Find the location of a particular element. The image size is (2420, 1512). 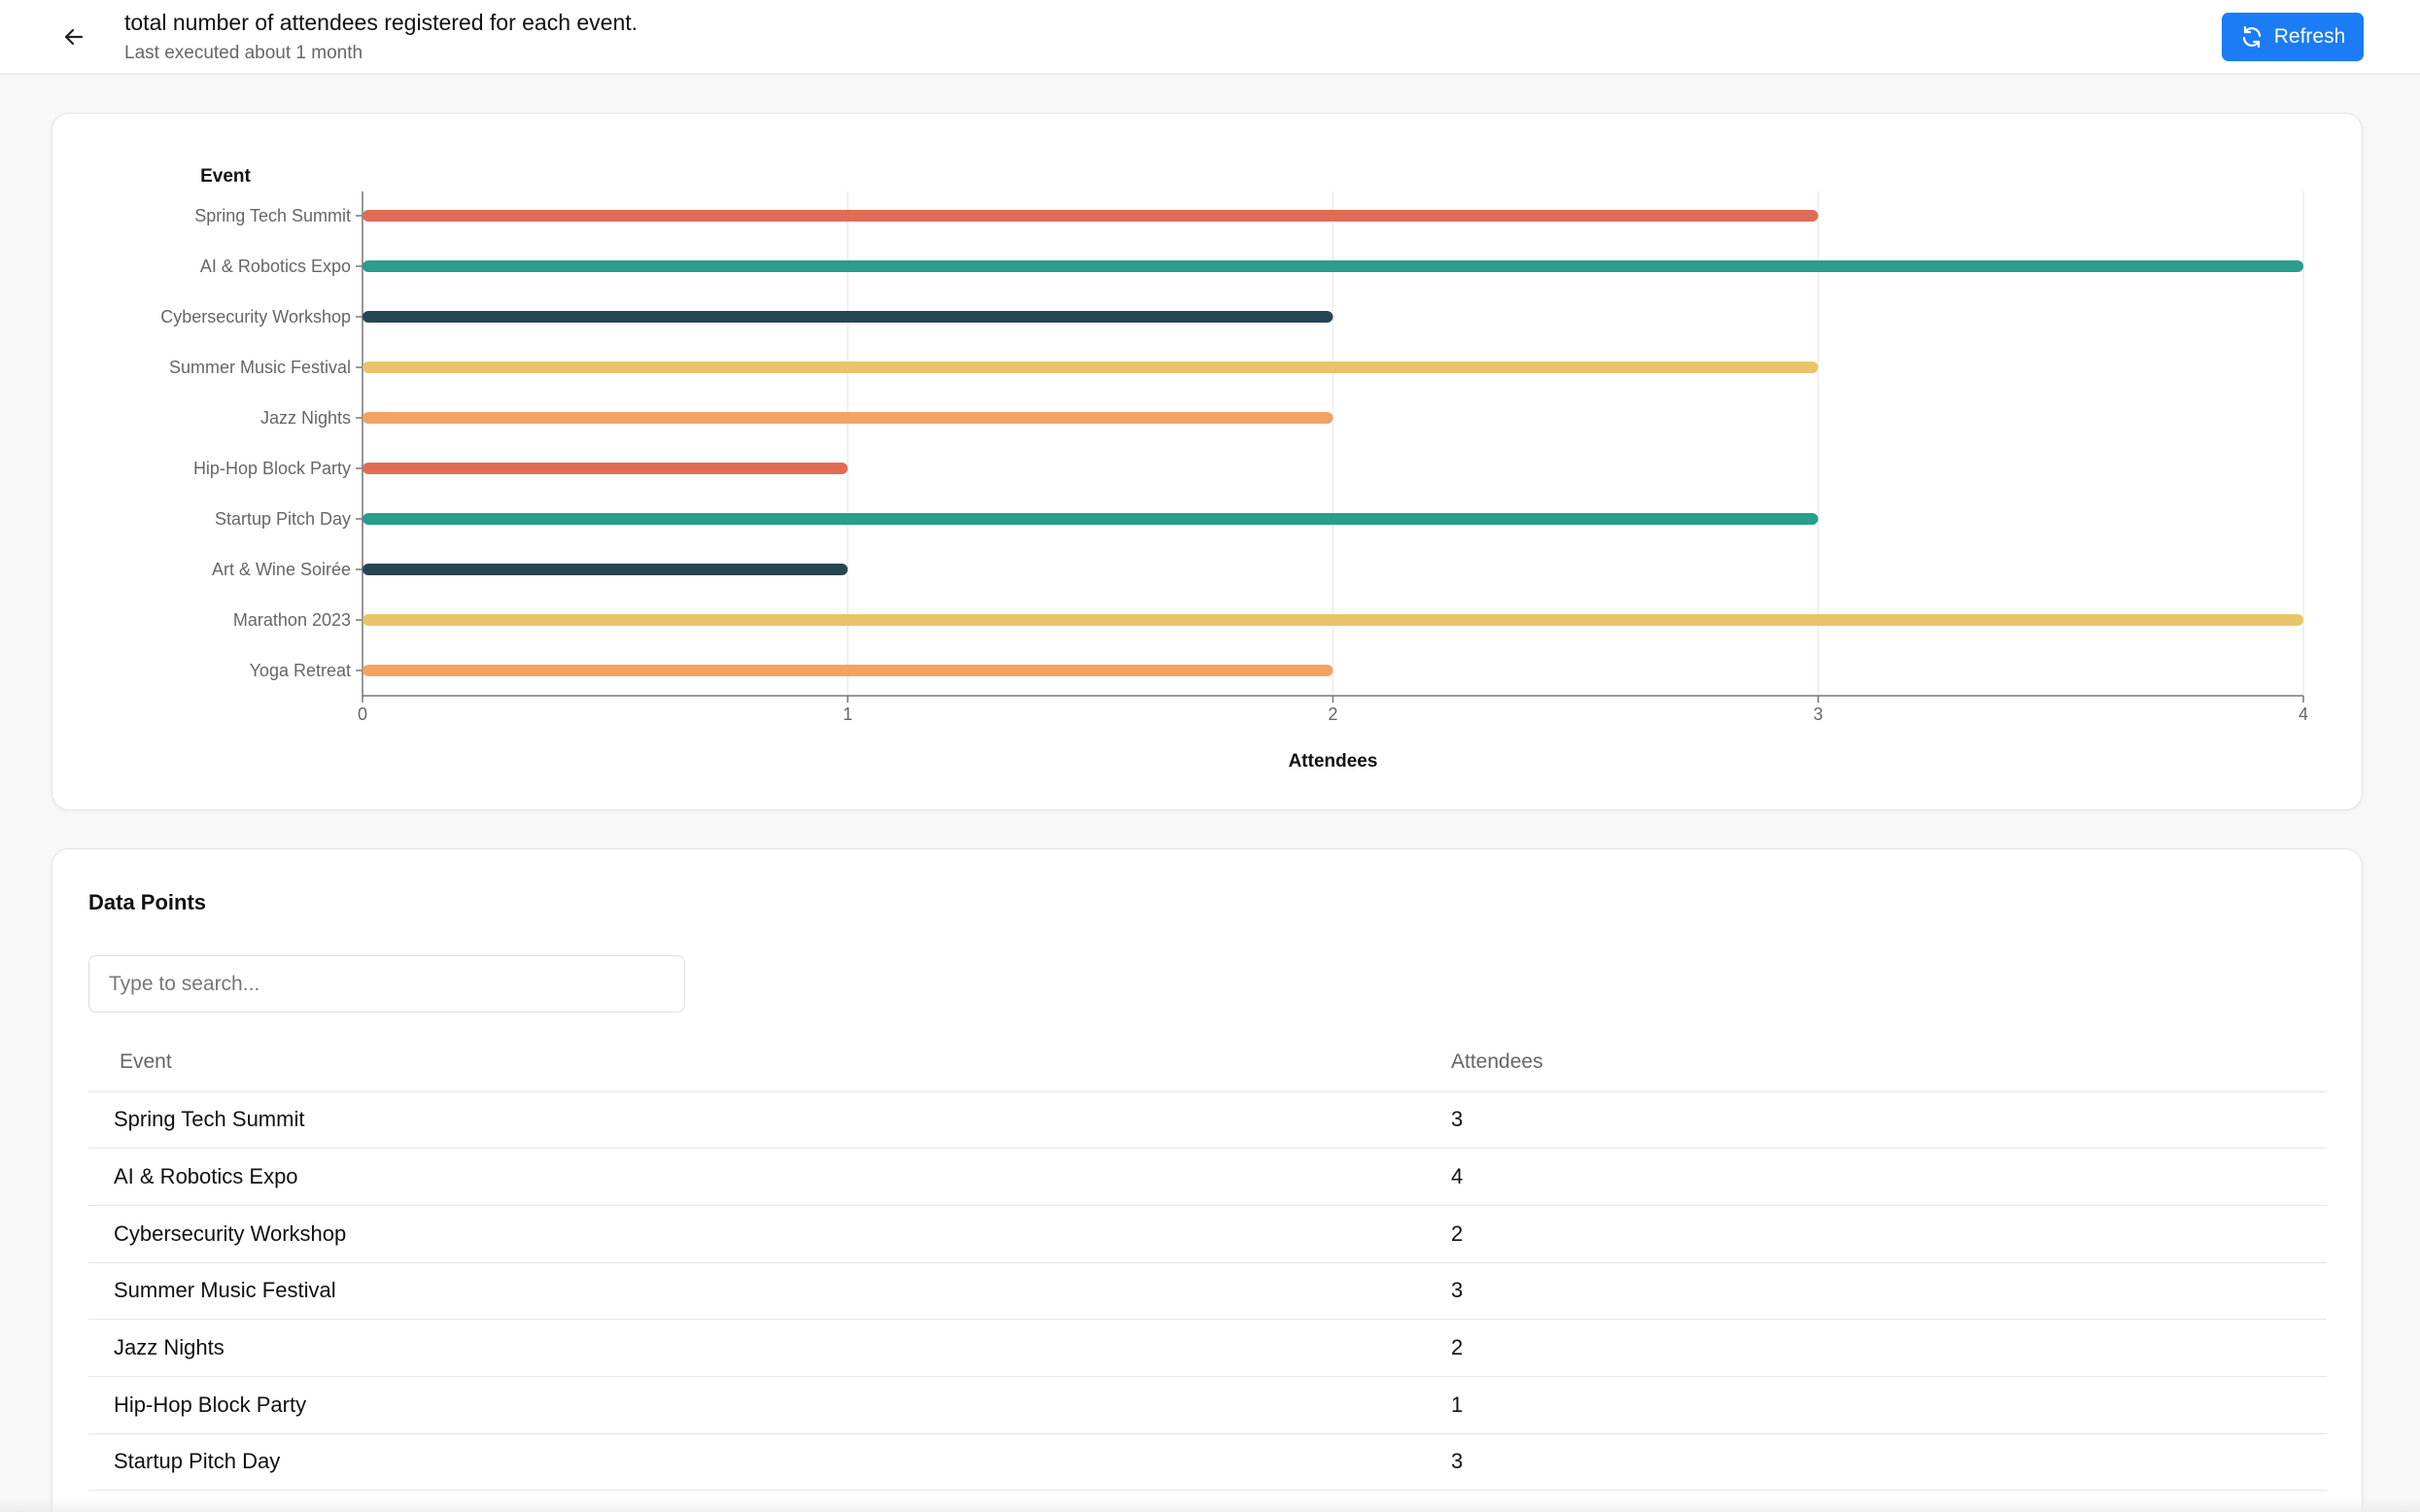

cell-event: AI & Robotics Expo is located at coordinates (769, 1177).